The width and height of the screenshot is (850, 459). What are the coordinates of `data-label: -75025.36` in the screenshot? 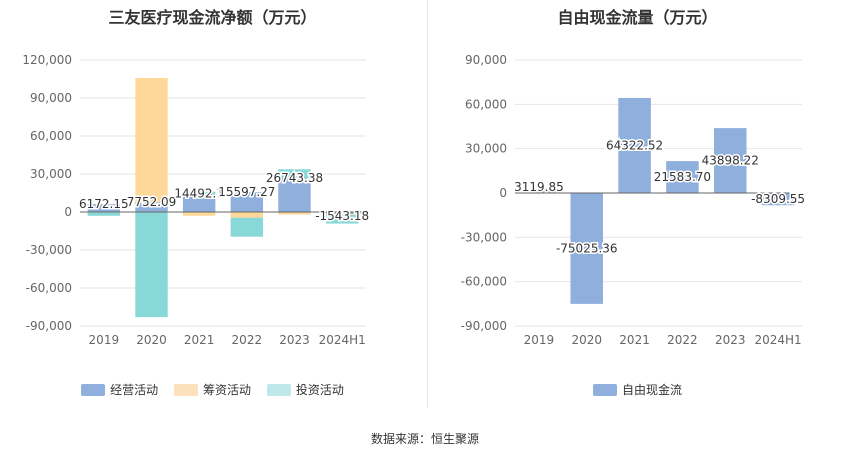 It's located at (587, 248).